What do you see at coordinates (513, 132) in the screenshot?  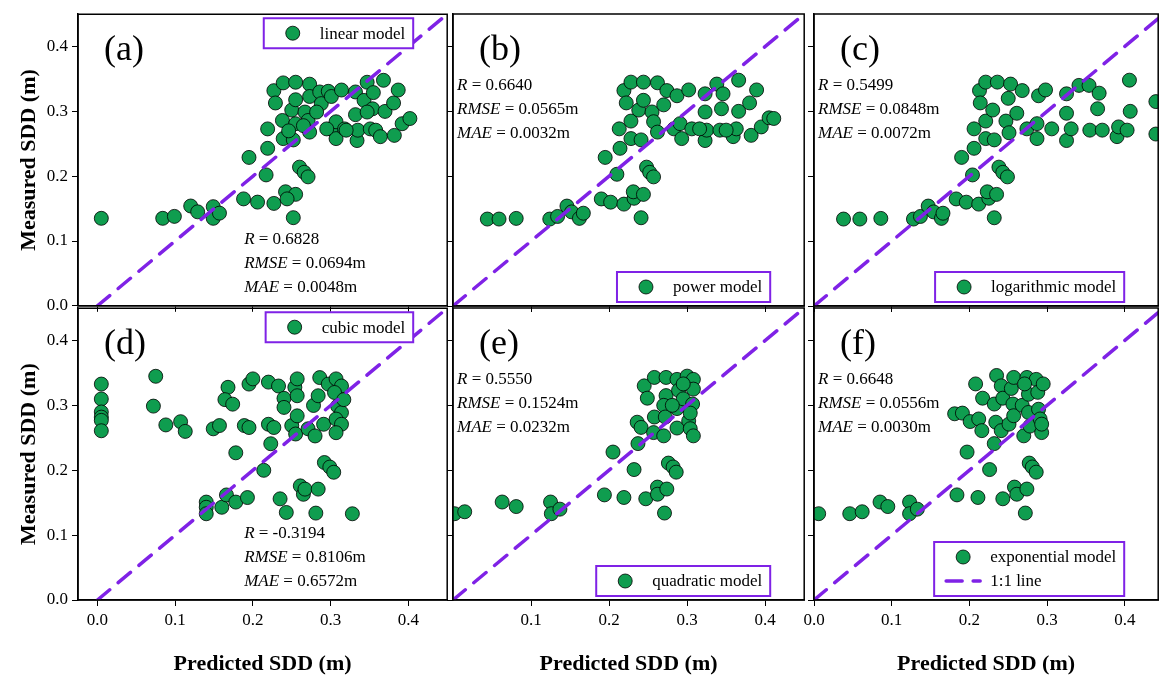 I see `annotation: MAE = 0.0032m` at bounding box center [513, 132].